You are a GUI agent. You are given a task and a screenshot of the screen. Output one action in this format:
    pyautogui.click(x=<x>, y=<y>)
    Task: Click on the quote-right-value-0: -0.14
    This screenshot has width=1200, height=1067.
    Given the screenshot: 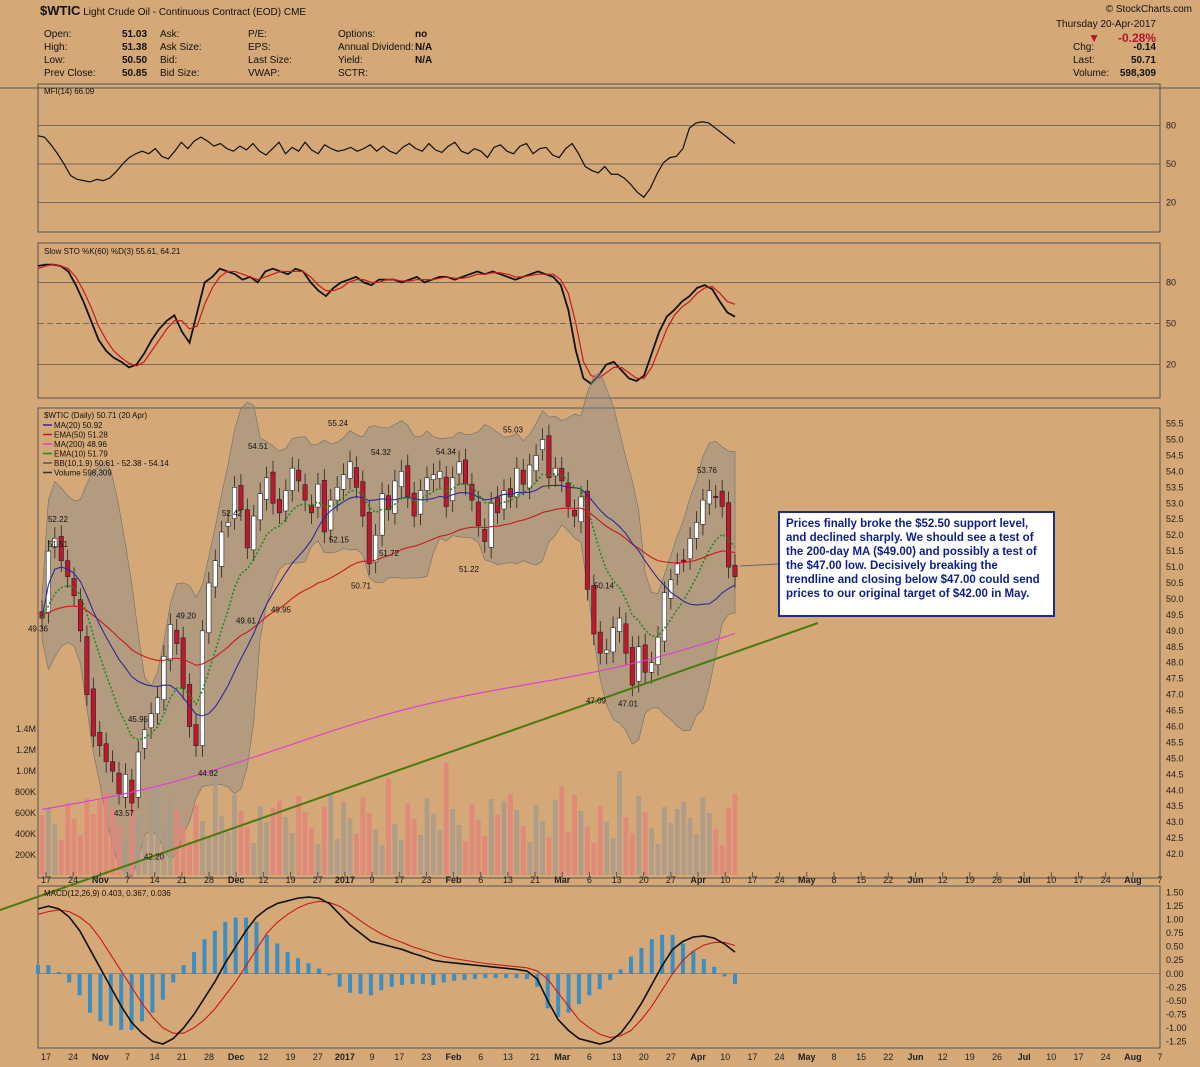 What is the action you would take?
    pyautogui.click(x=1144, y=47)
    